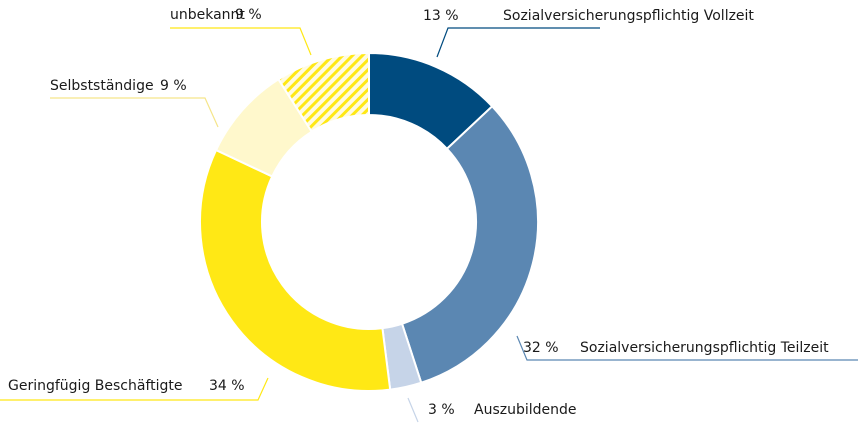  I want to click on category-label: Selbstständige, so click(102, 86).